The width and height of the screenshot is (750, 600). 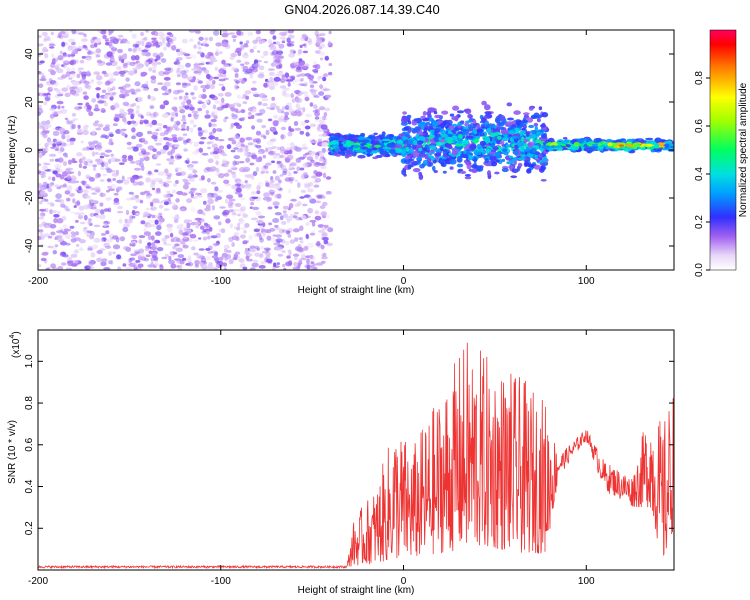 What do you see at coordinates (404, 581) in the screenshot?
I see `snr-x-tick-label: 0` at bounding box center [404, 581].